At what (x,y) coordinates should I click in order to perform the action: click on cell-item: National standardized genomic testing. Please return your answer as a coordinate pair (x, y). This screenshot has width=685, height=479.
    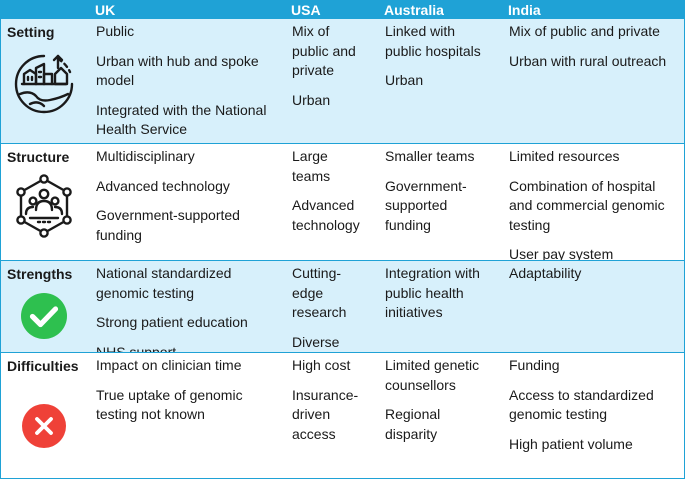
    Looking at the image, I should click on (164, 283).